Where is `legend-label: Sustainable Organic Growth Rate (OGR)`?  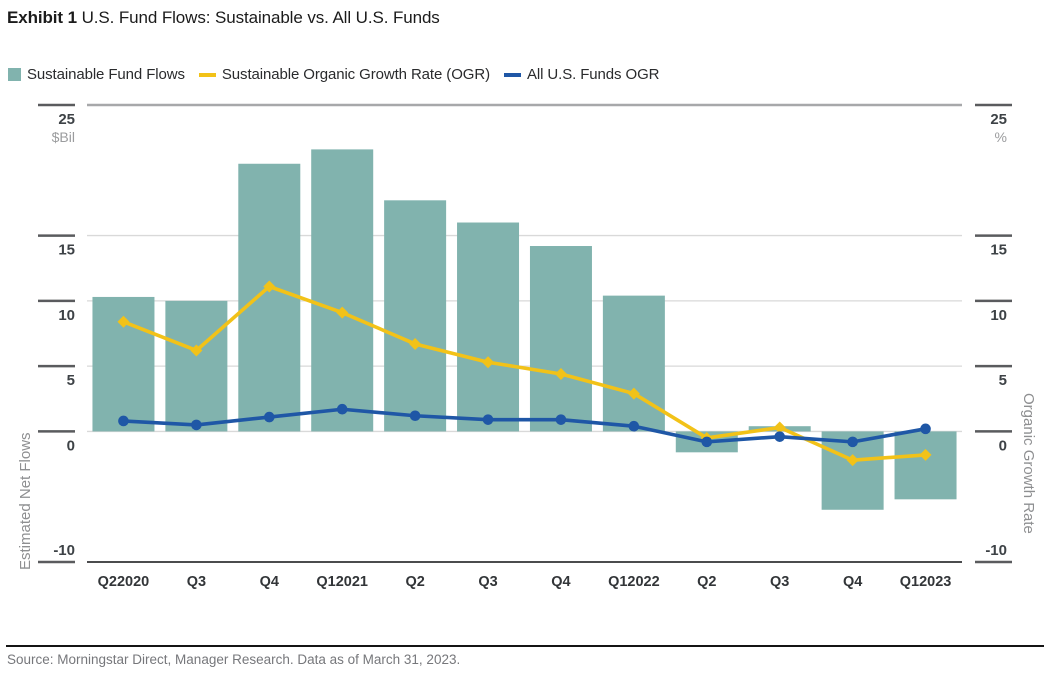 legend-label: Sustainable Organic Growth Rate (OGR) is located at coordinates (355, 74).